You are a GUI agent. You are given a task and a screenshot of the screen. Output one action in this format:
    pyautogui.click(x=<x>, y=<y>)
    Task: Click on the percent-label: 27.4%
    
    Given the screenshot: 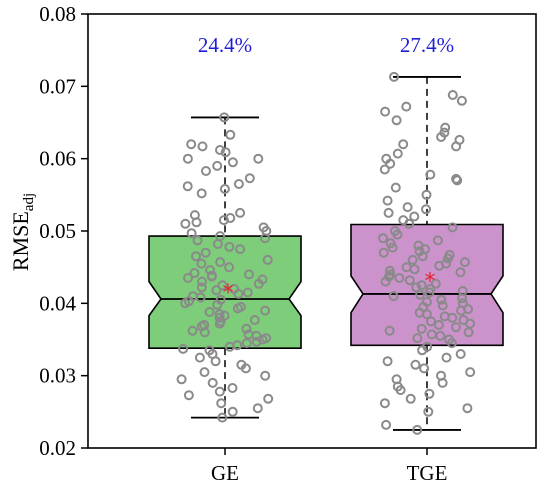 What is the action you would take?
    pyautogui.click(x=427, y=45)
    